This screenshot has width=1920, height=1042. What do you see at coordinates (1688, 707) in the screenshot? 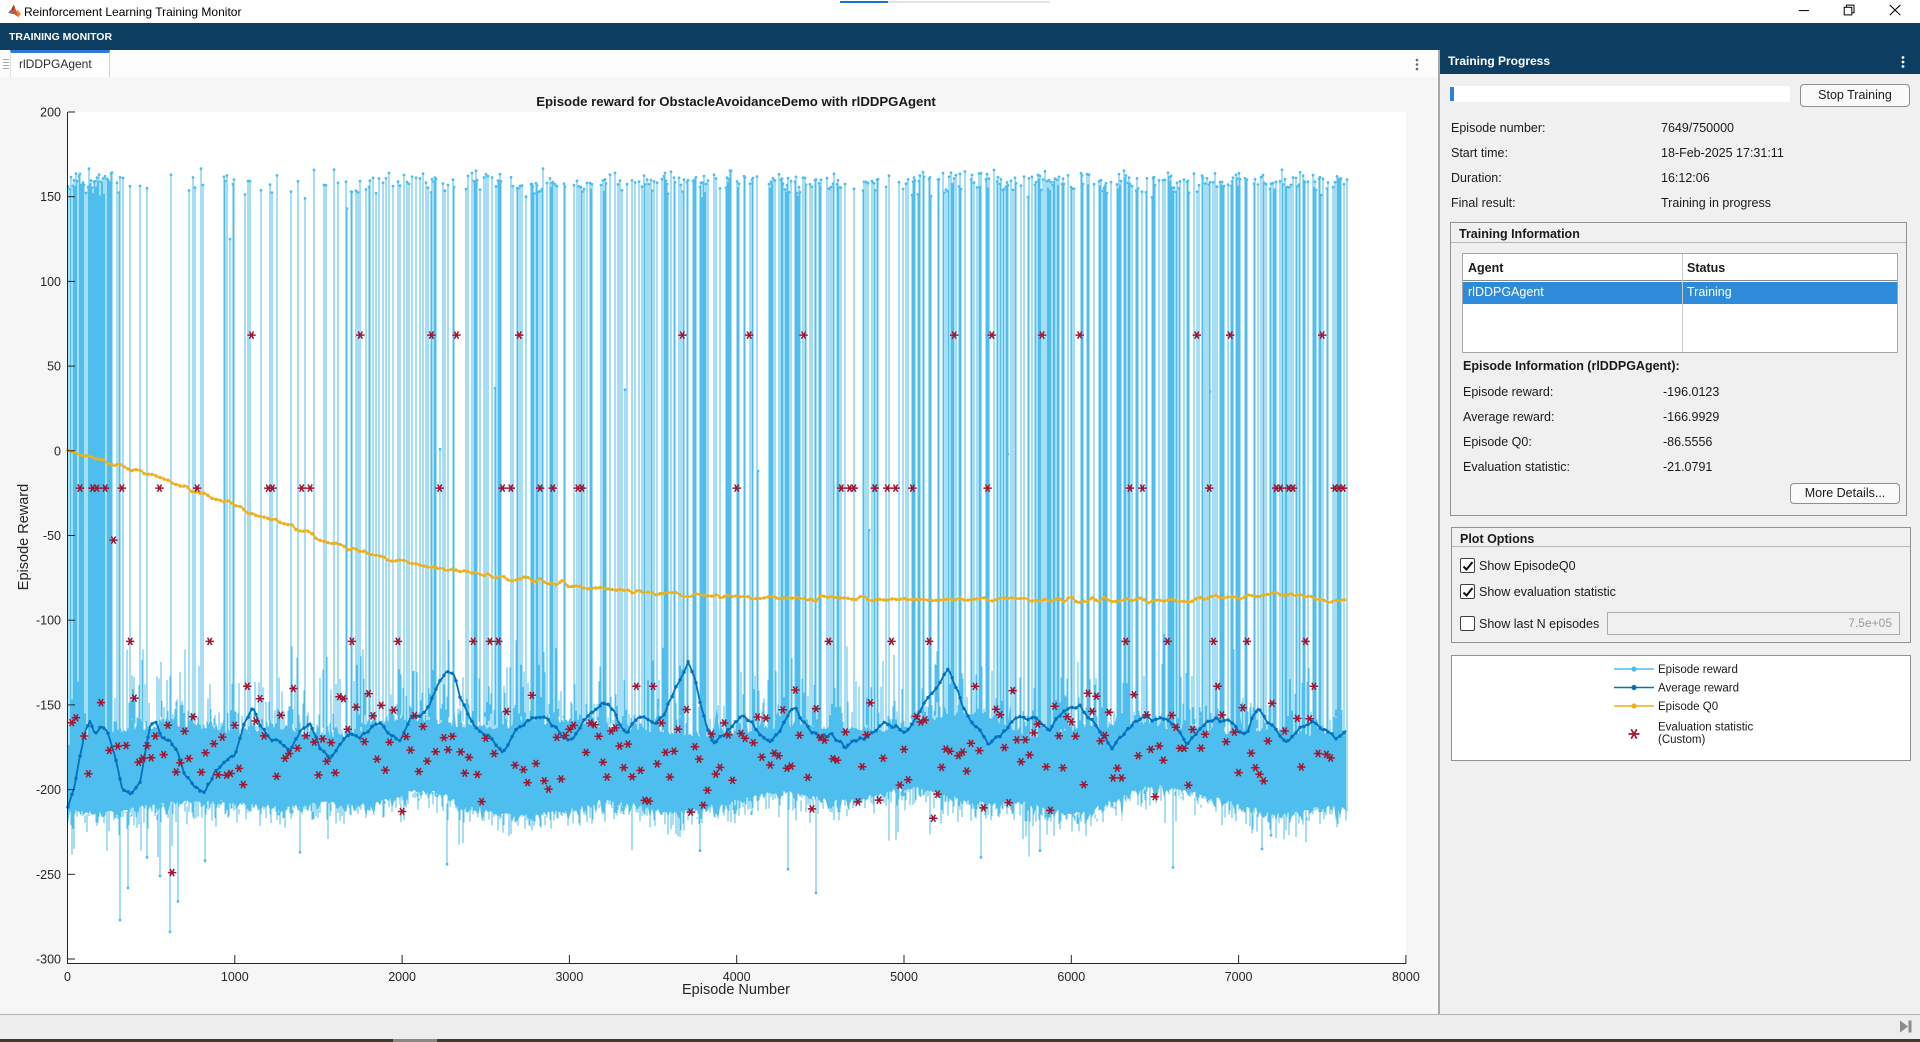
I see `svg-text: Episode Q0` at bounding box center [1688, 707].